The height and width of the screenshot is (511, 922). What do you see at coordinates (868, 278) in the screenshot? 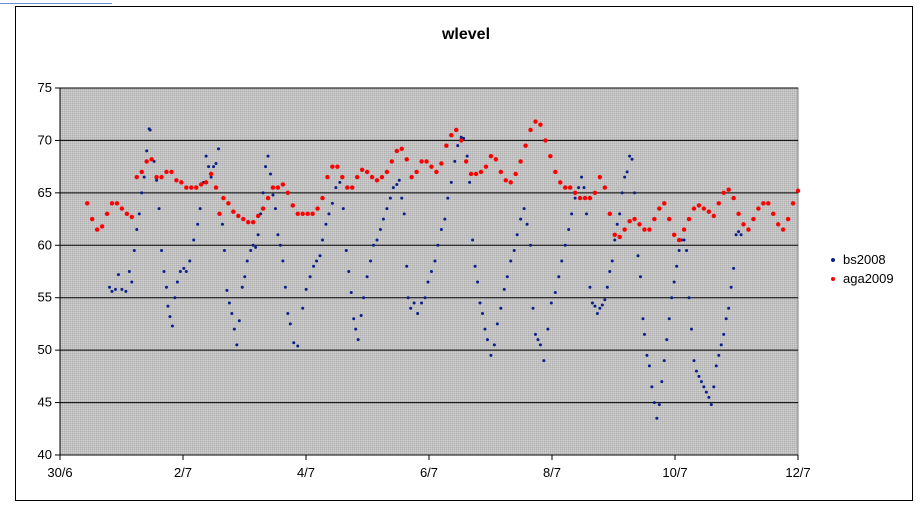
I see `legend-label-aga2009: aga2009` at bounding box center [868, 278].